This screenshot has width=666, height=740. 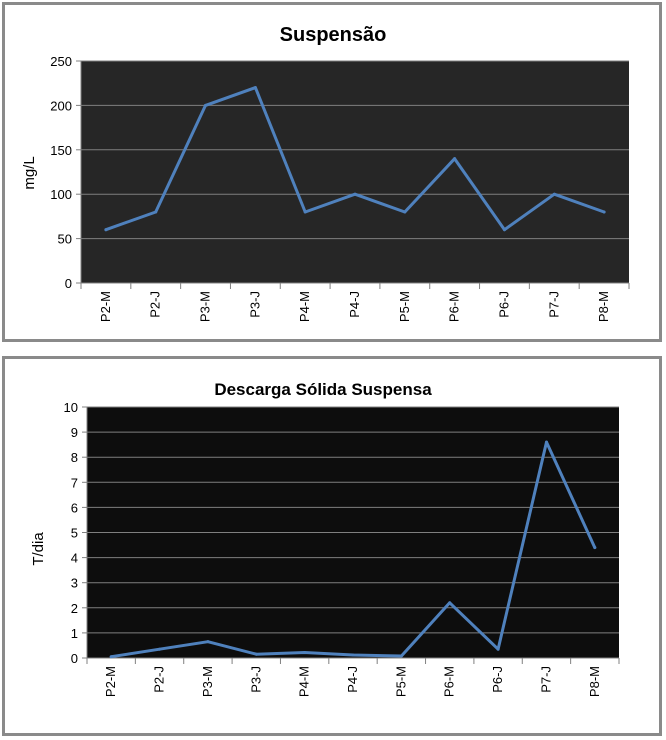 What do you see at coordinates (74, 558) in the screenshot?
I see `y-tick-label: 4` at bounding box center [74, 558].